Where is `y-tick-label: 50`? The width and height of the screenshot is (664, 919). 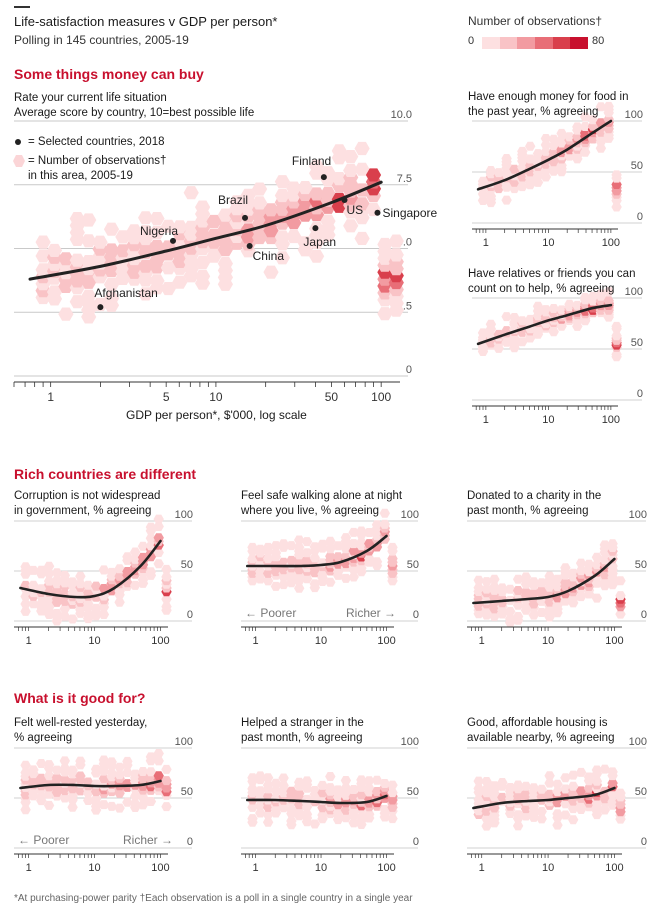 y-tick-label: 50 is located at coordinates (187, 565).